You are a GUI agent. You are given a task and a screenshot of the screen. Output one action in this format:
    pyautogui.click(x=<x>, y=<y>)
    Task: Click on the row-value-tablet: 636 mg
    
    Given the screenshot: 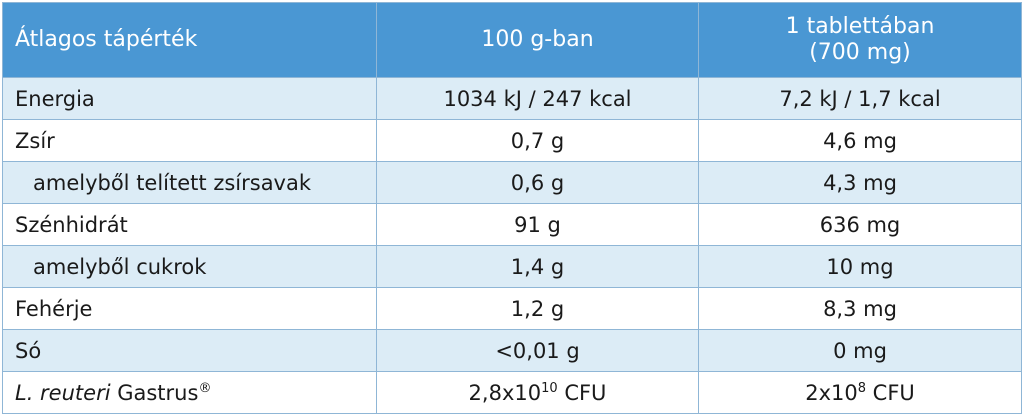 What is the action you would take?
    pyautogui.click(x=860, y=224)
    